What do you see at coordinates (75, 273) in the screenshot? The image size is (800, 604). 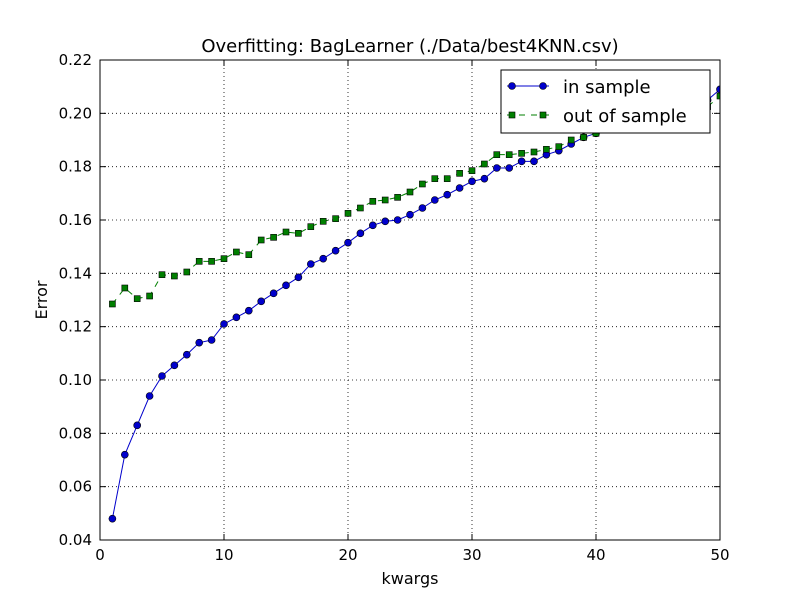 I see `y-tick-label: 0.14` at bounding box center [75, 273].